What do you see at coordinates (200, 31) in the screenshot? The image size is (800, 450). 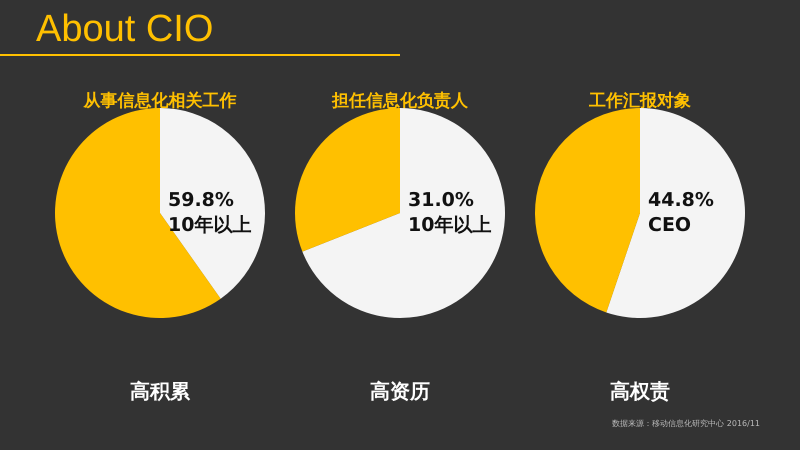 I see `text: About CIO` at bounding box center [200, 31].